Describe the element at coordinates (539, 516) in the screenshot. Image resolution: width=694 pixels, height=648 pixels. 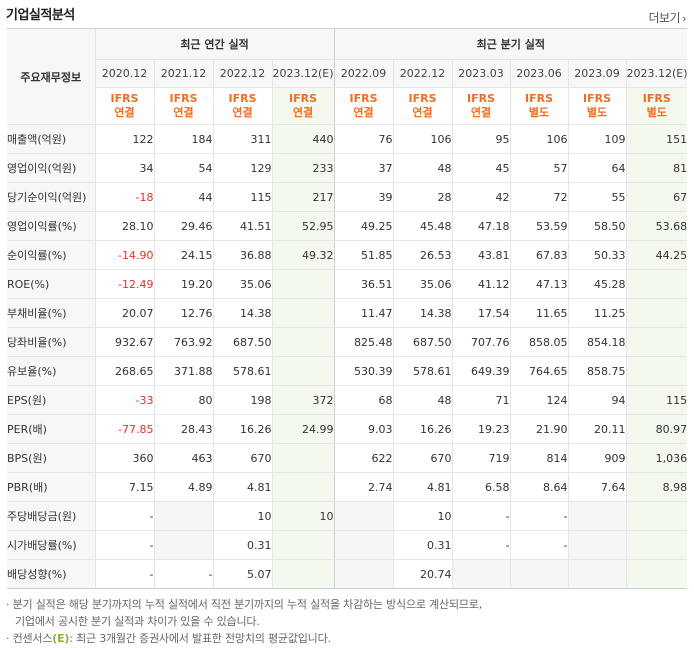
I see `table-cell: -` at that location.